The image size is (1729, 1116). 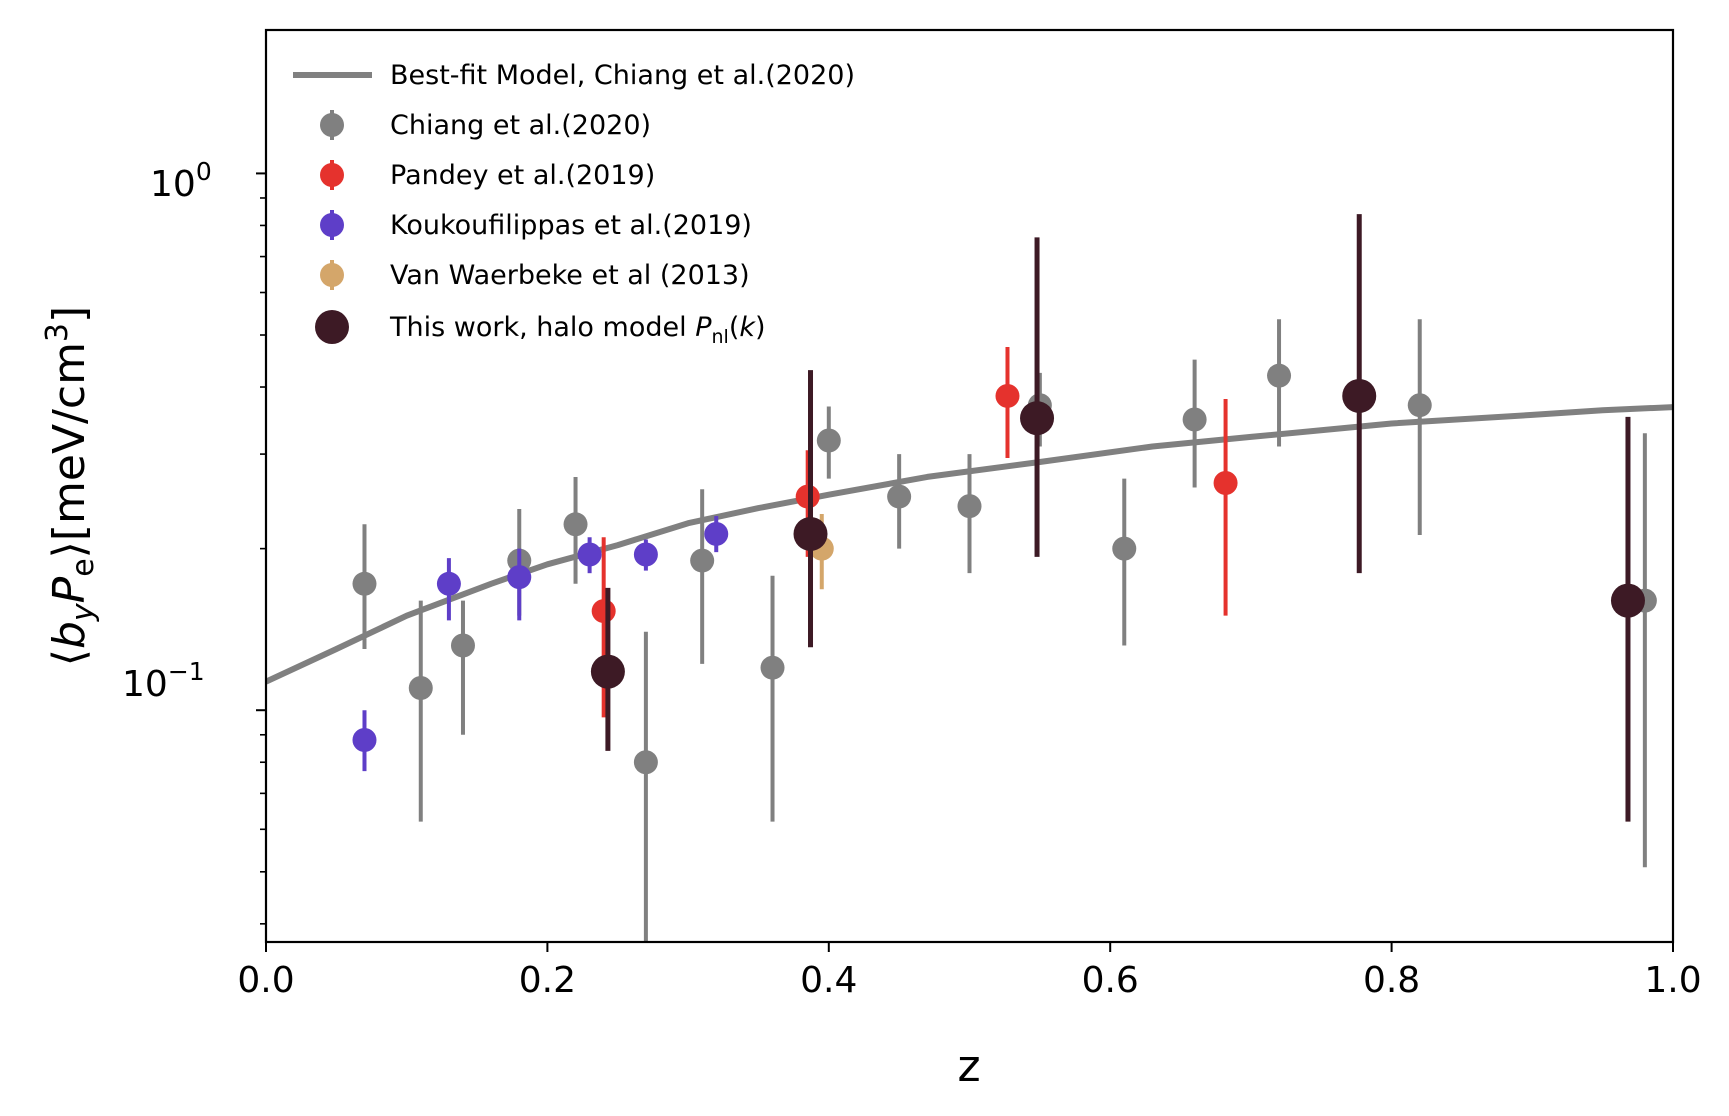 I want to click on legend-label-pandey: Pandey et al.(2019), so click(x=522, y=175).